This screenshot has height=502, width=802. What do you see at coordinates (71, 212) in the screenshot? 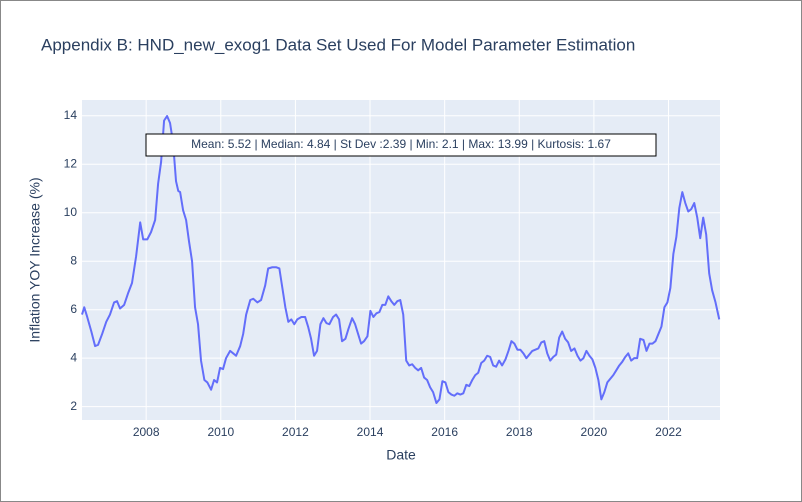
I see `y-tick-label: 10` at bounding box center [71, 212].